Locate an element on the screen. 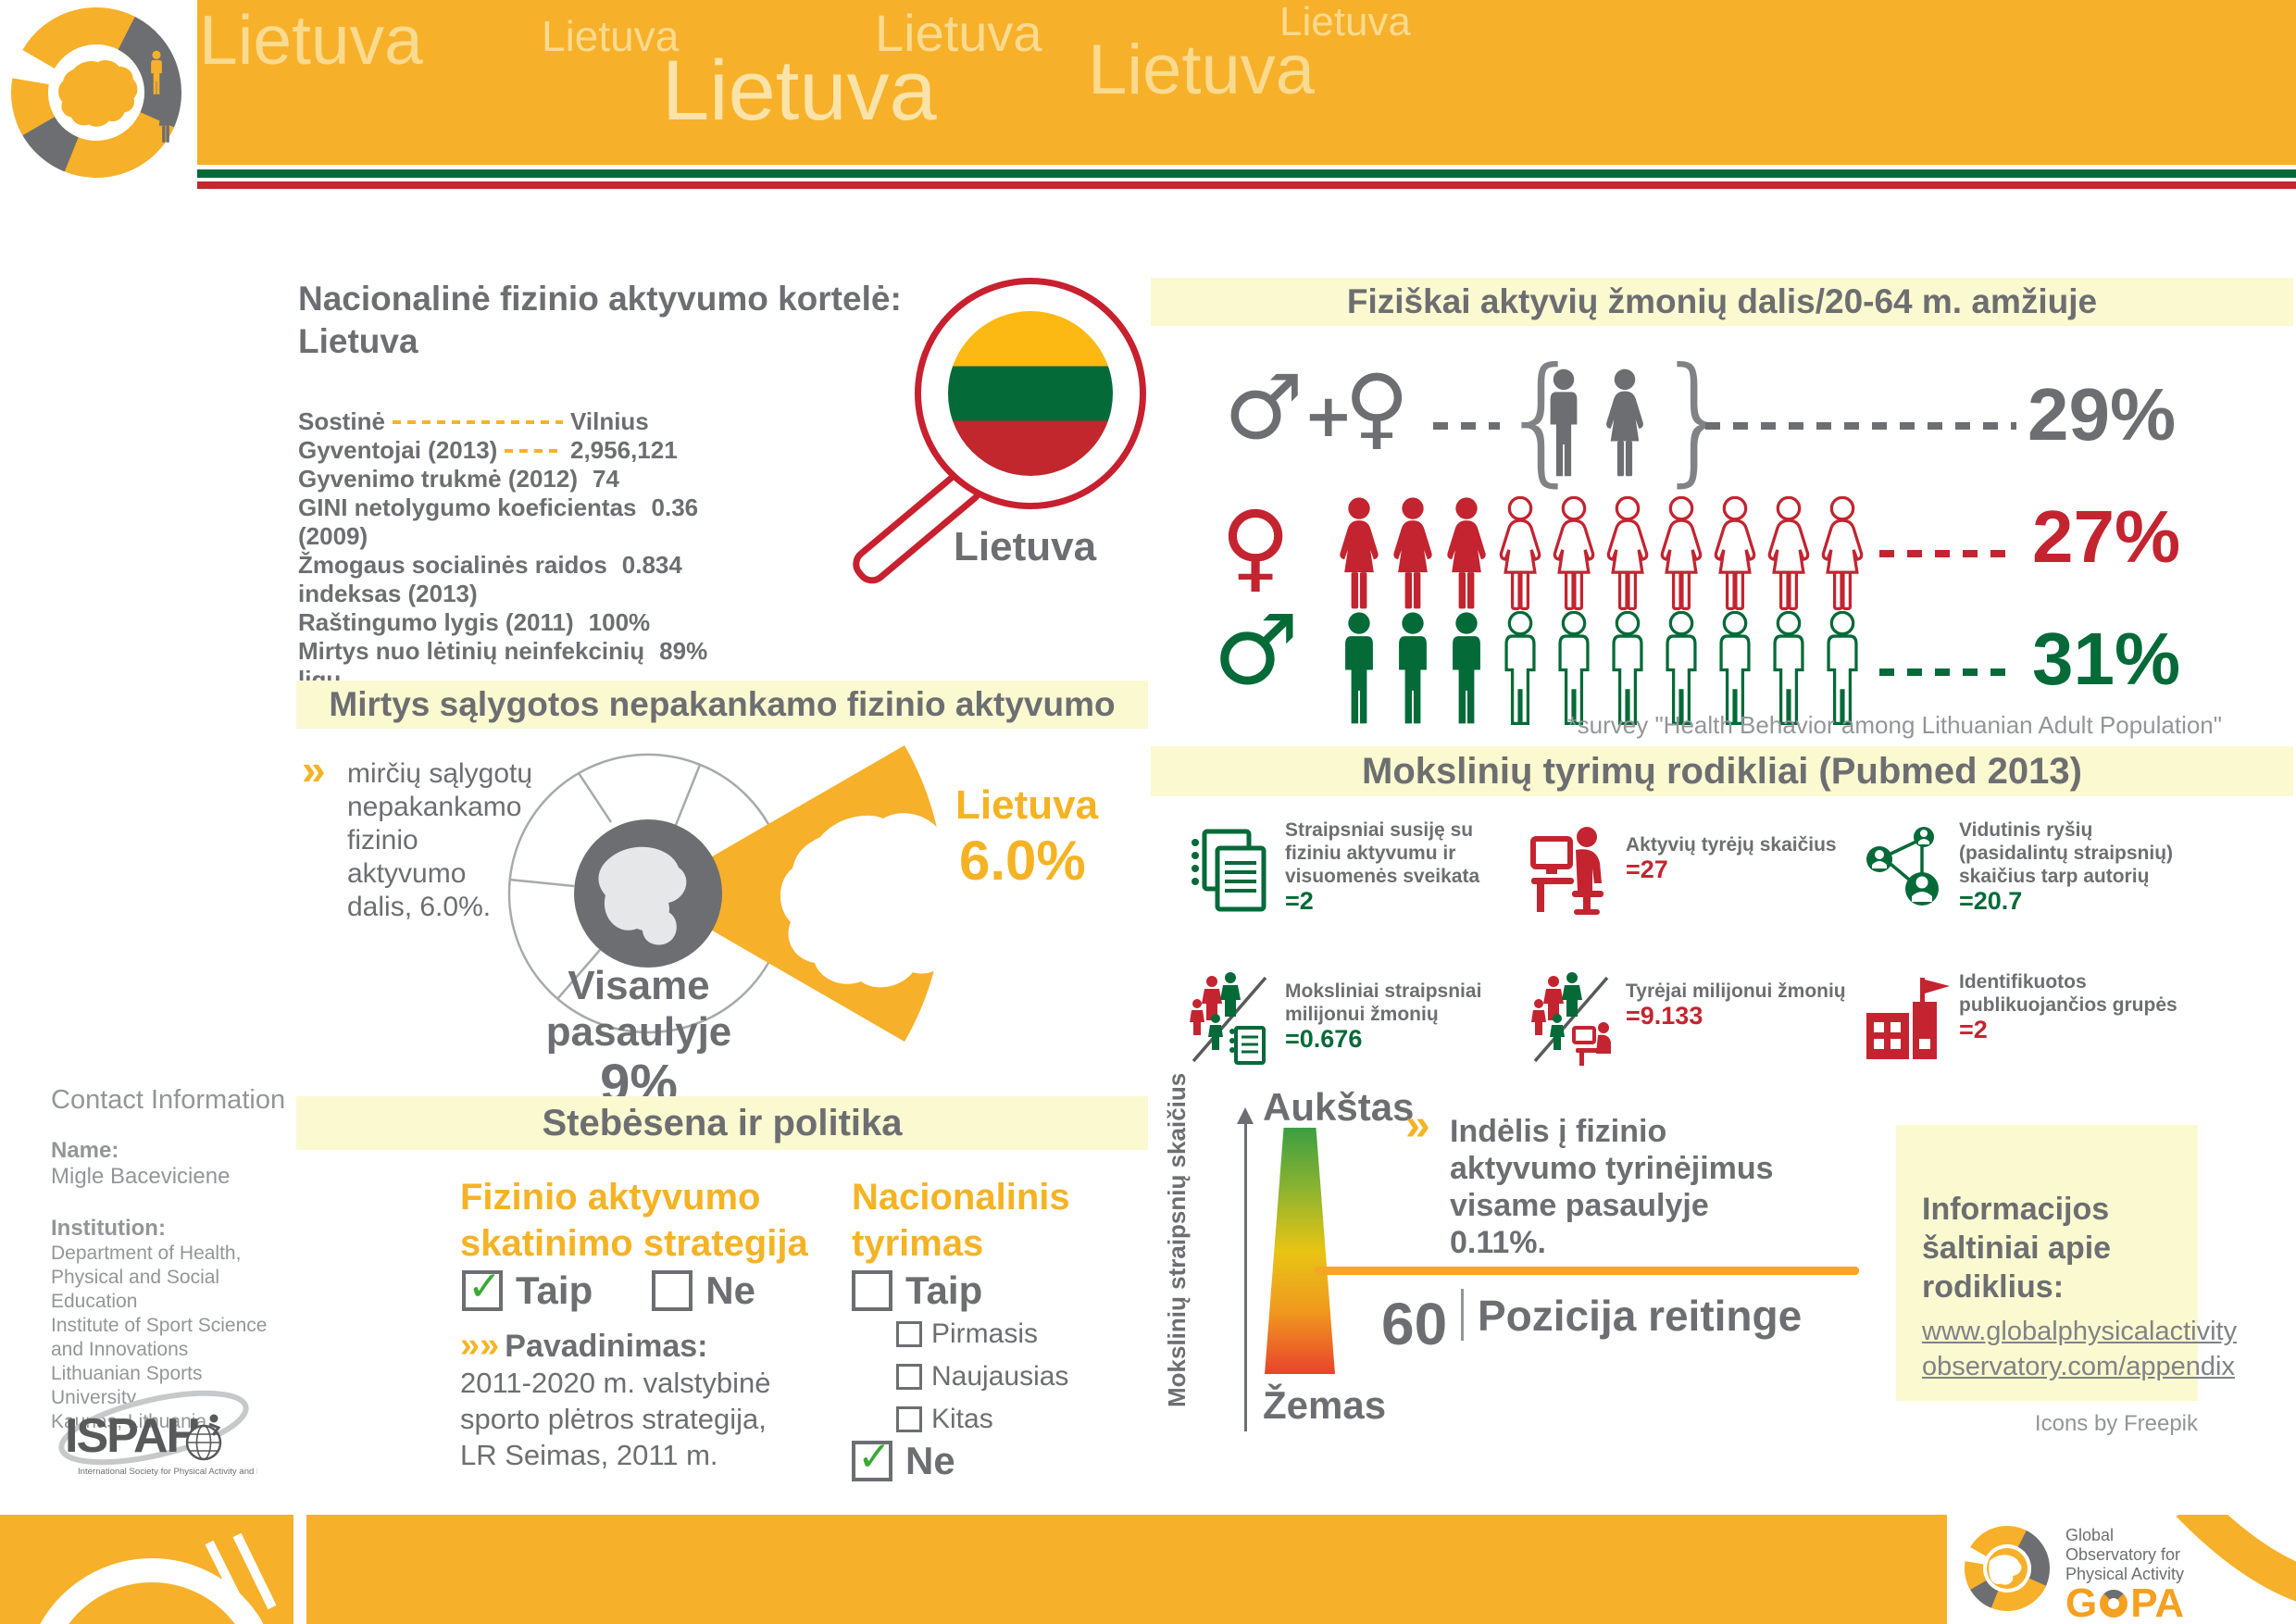 The image size is (2296, 1624). magnifier-country-label: Lietuva is located at coordinates (1025, 546).